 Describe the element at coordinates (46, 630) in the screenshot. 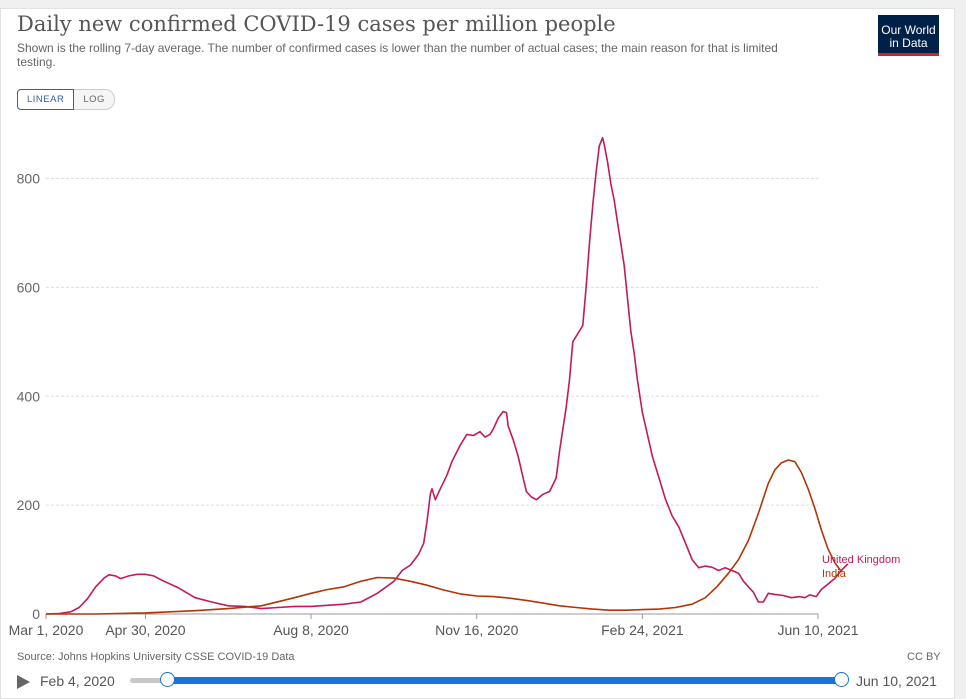

I see `x-tick-label: Mar 1, 2020` at that location.